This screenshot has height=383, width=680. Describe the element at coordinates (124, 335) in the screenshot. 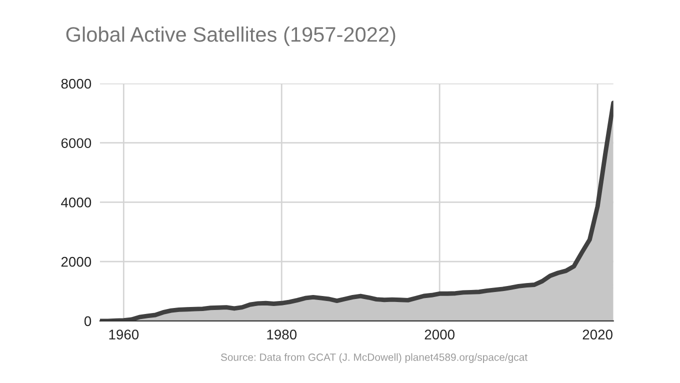

I see `x-tick-label: 1960` at that location.